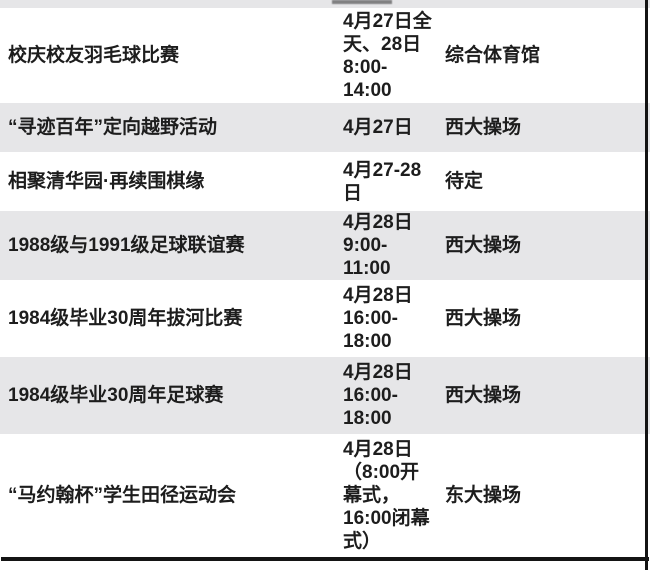 The height and width of the screenshot is (570, 650). I want to click on event-time-cell: 4月28日 9:00- 11:00, so click(378, 245).